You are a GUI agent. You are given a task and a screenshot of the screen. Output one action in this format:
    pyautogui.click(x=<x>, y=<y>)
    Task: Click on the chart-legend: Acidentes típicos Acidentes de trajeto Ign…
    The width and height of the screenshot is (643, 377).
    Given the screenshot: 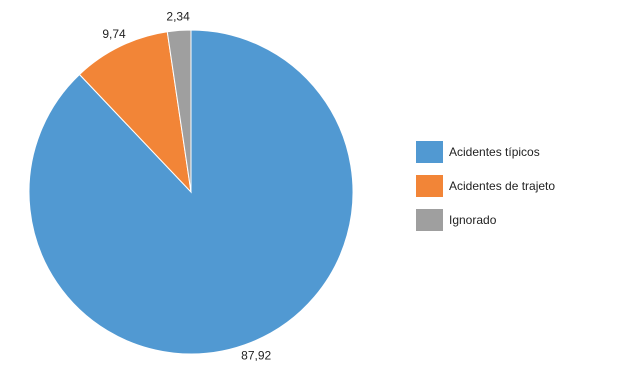 What is the action you would take?
    pyautogui.click(x=485, y=186)
    